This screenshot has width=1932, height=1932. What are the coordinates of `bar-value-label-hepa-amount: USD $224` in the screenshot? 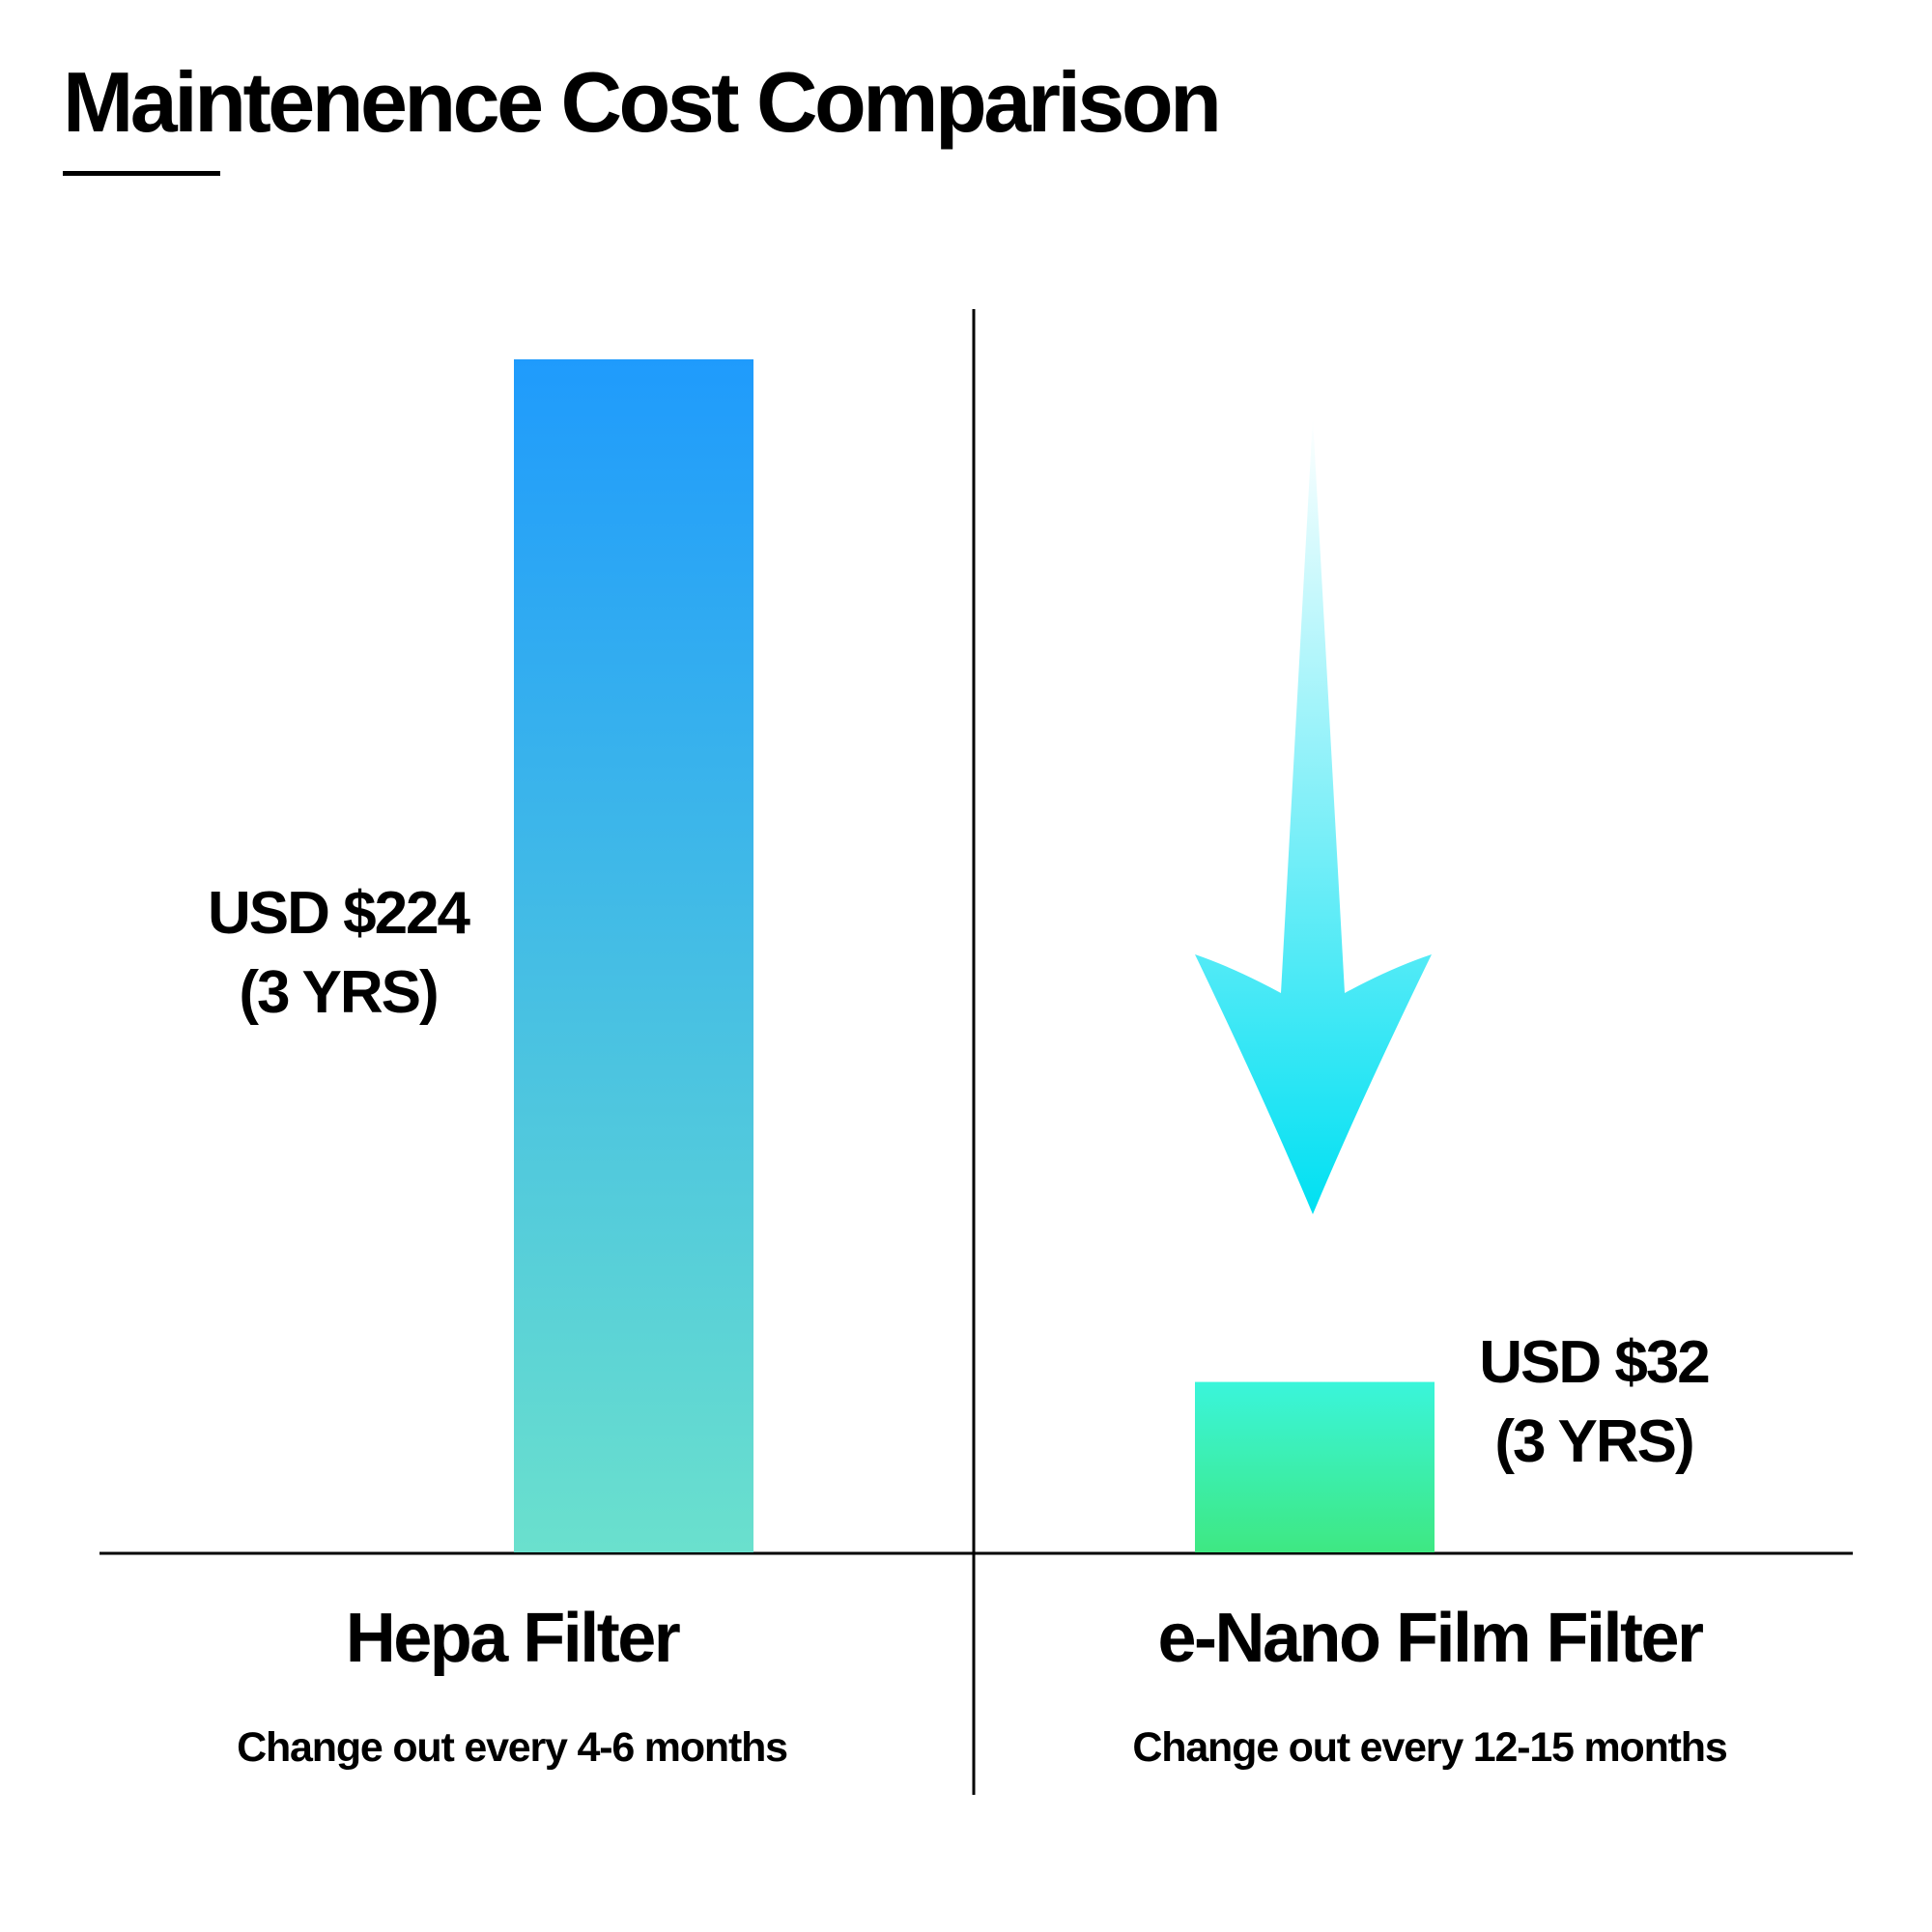 It's located at (338, 913).